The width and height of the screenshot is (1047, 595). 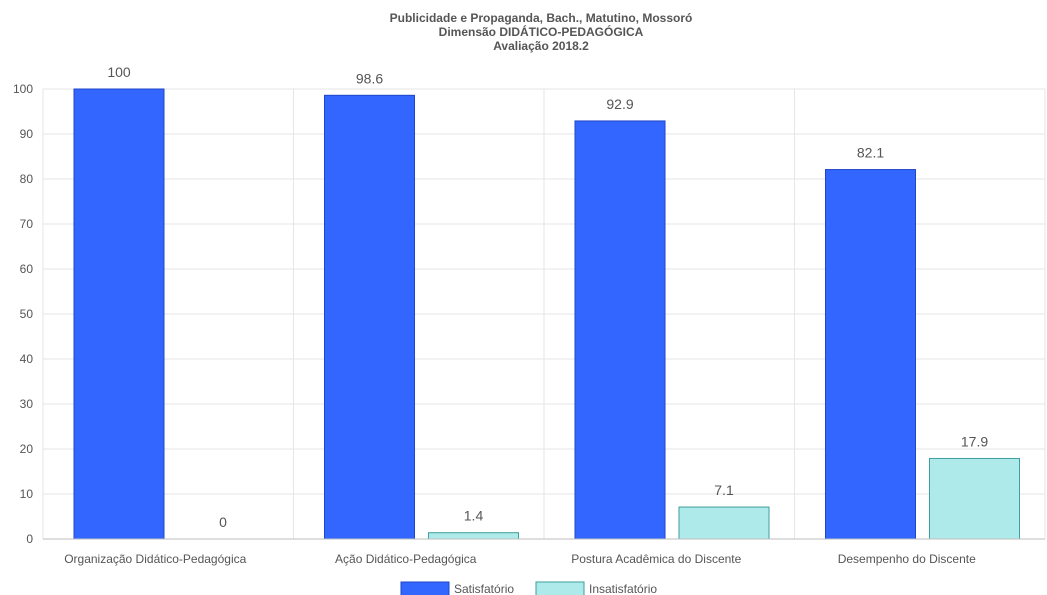 I want to click on y-tick-label: 100, so click(x=23, y=89).